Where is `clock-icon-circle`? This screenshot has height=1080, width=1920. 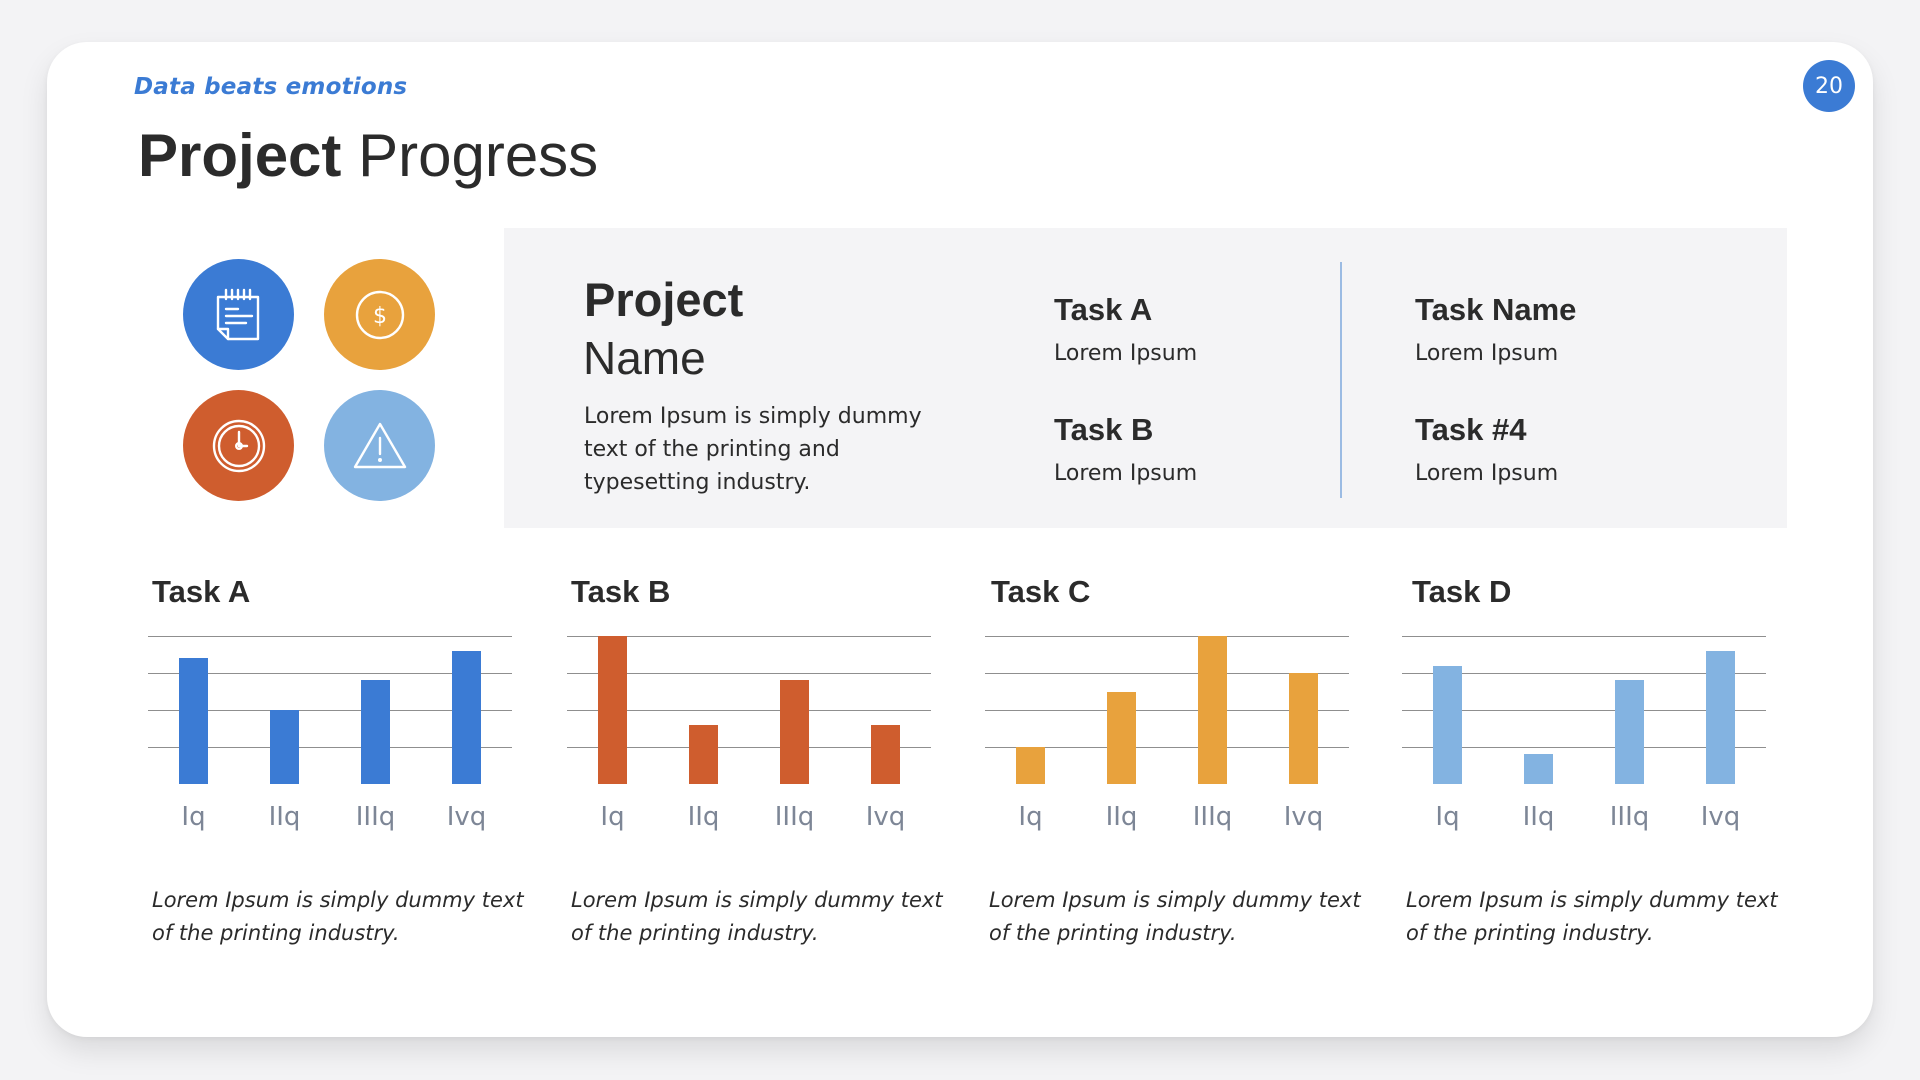
clock-icon-circle is located at coordinates (238, 445).